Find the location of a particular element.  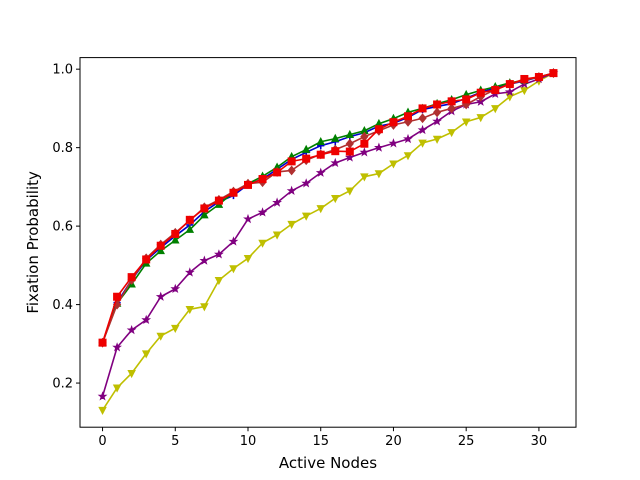

y-axis: 0.2 0.4 0.6 0.8 1.0 is located at coordinates (66, 227).